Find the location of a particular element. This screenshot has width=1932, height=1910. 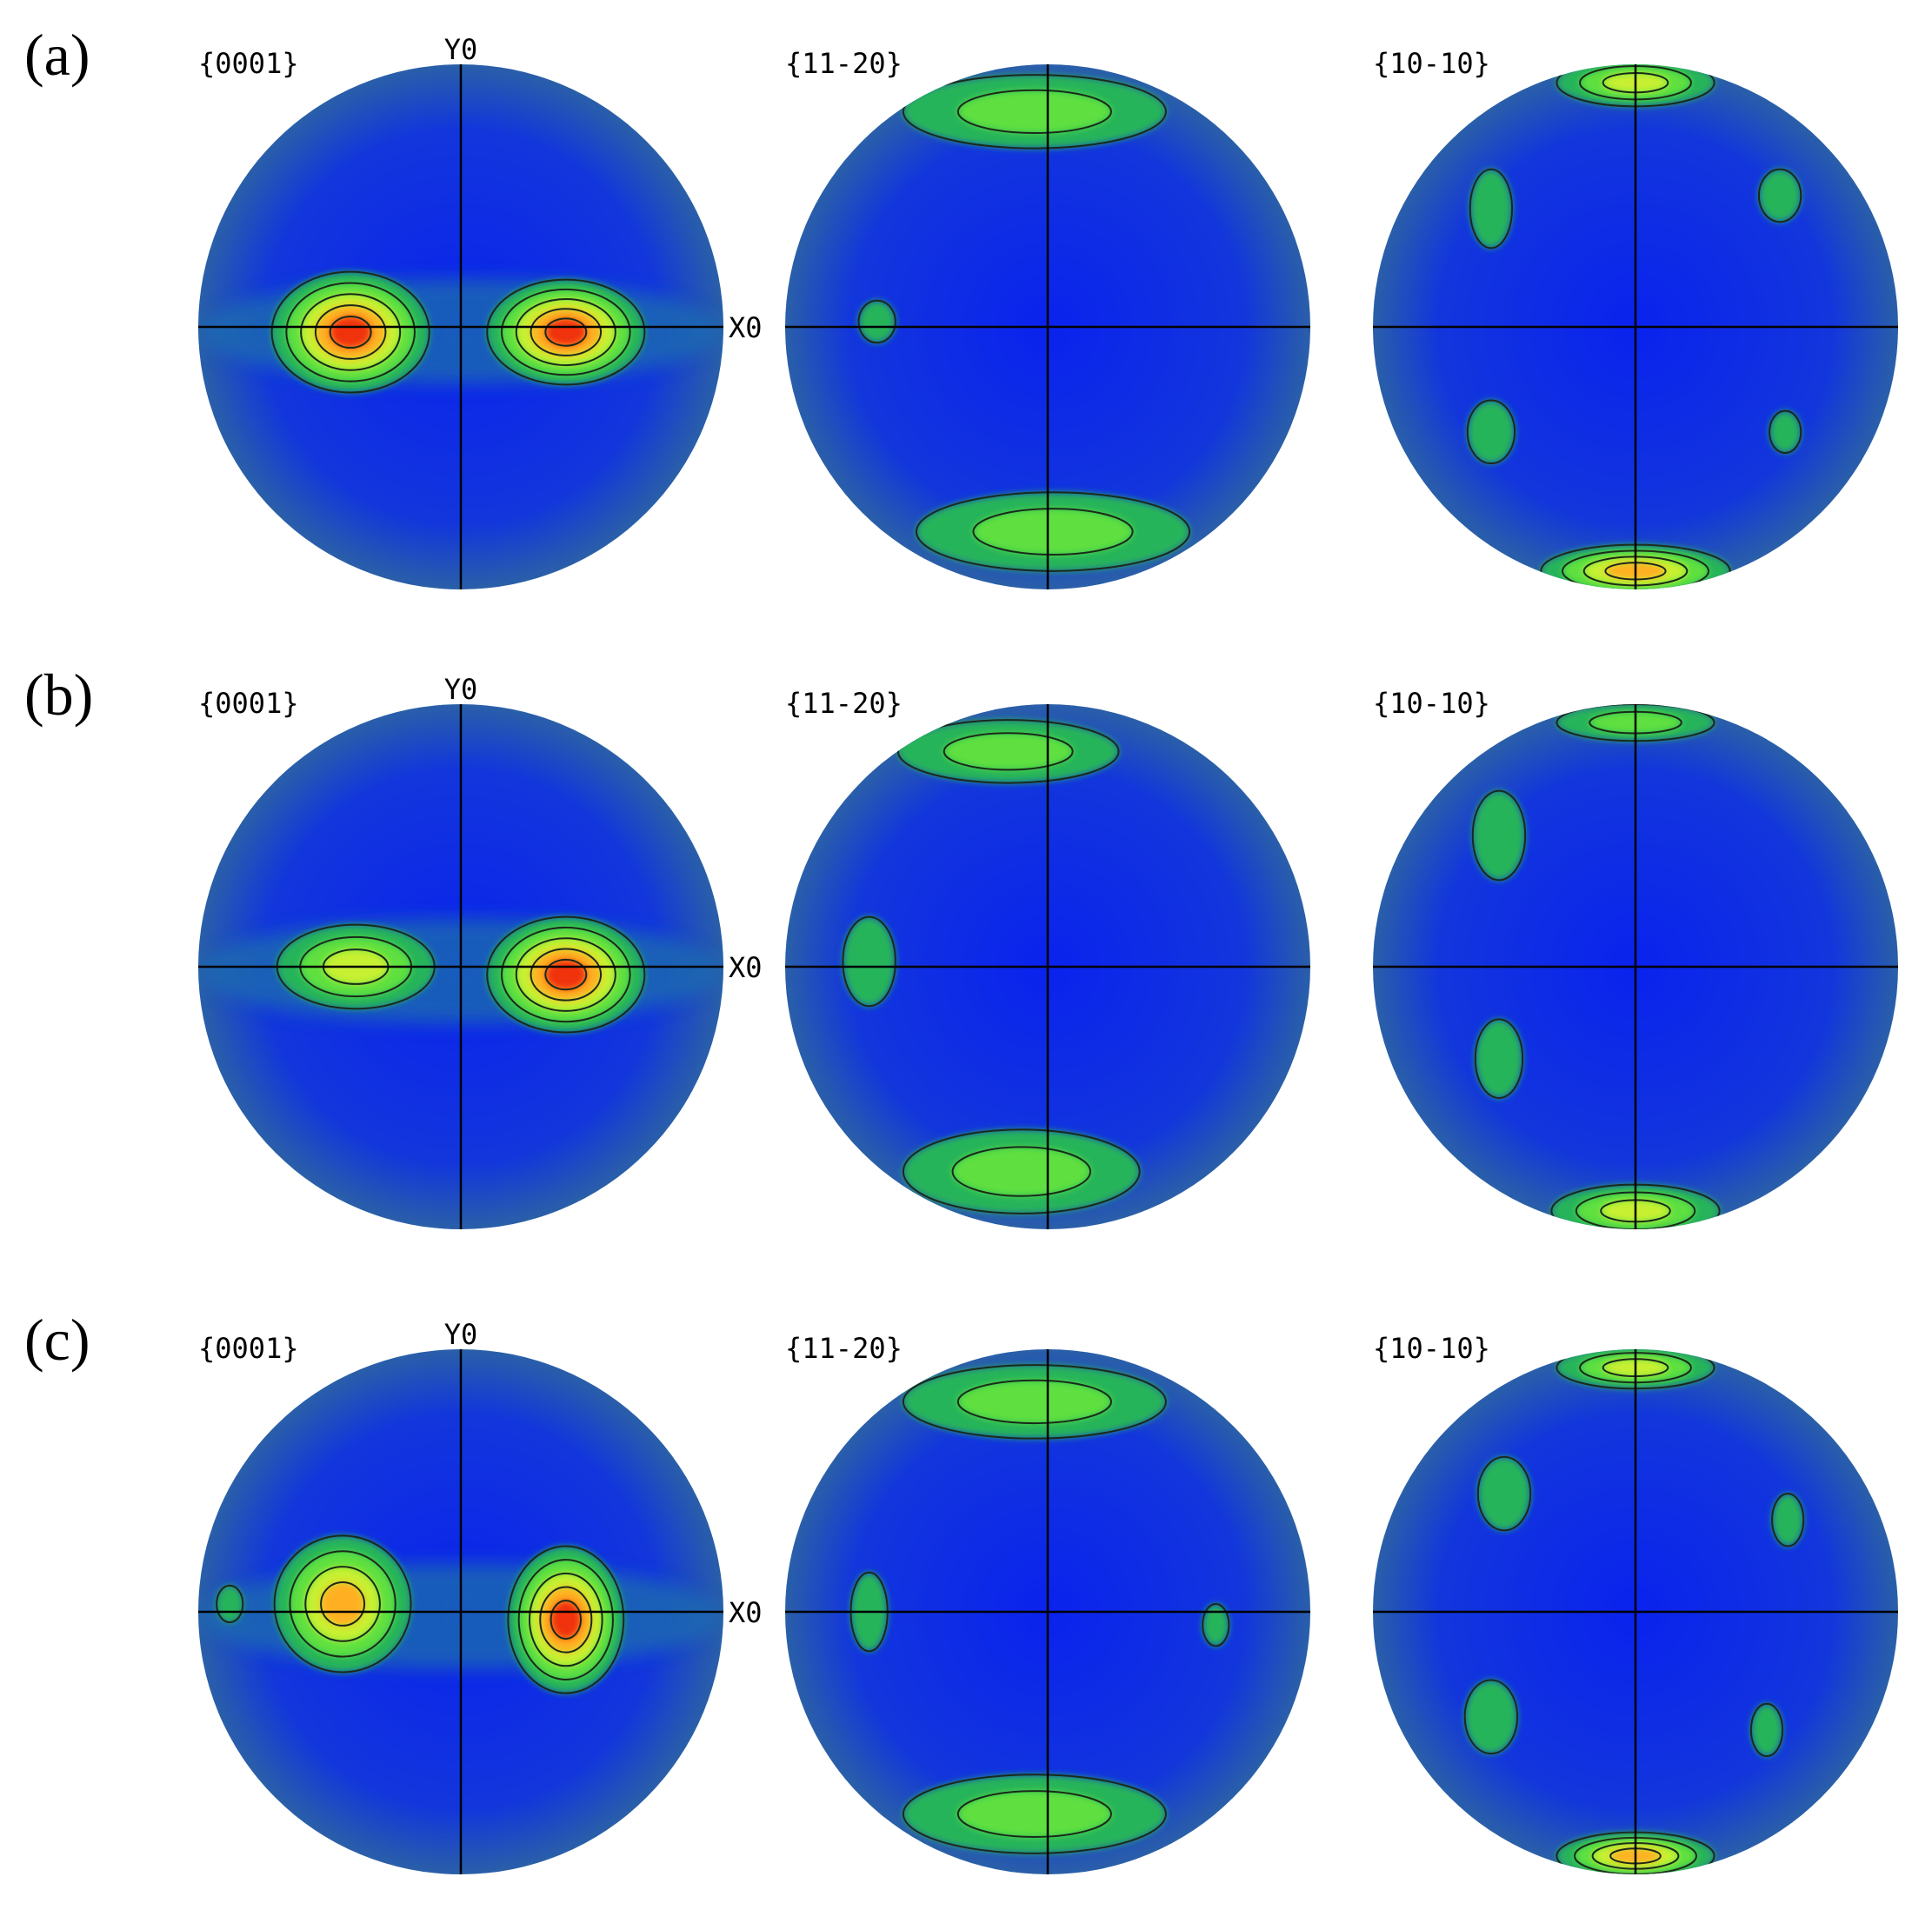

panel-label: (b) is located at coordinates (58, 695).